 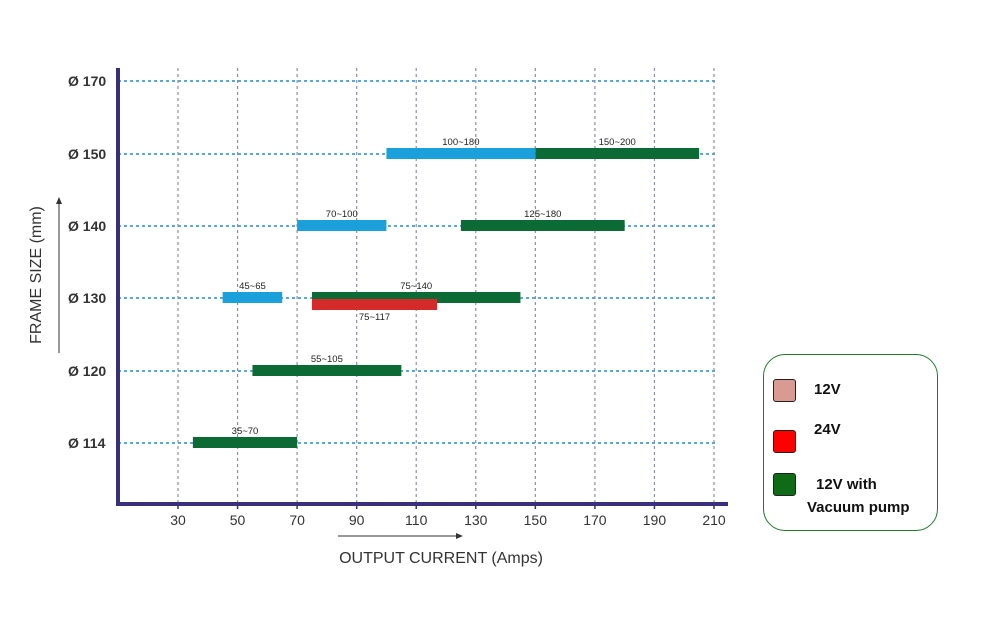 I want to click on bar-label: 55~105, so click(x=327, y=359).